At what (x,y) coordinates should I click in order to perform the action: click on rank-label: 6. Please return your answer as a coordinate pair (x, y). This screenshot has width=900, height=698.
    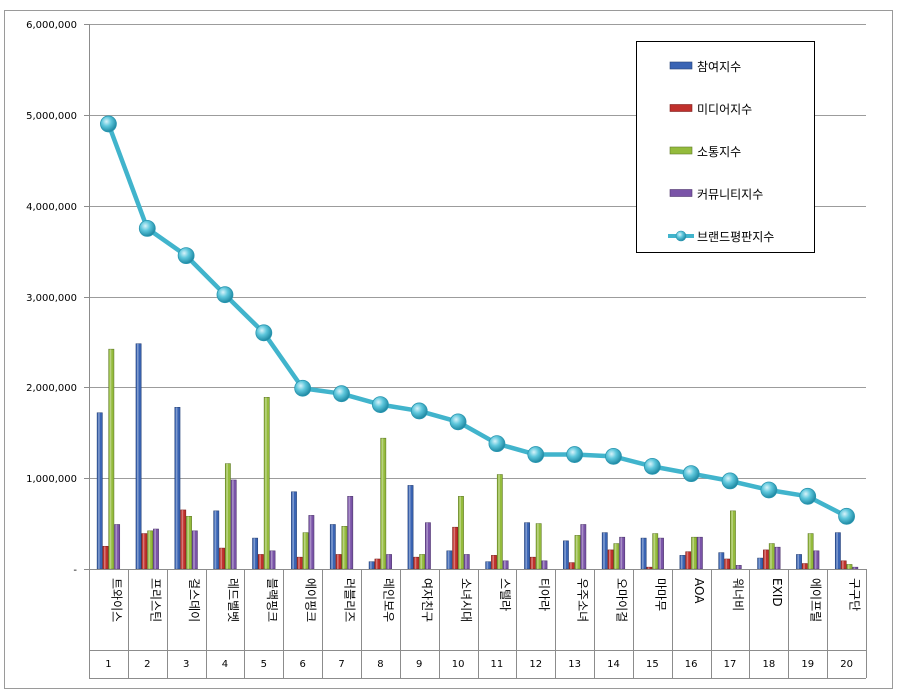
    Looking at the image, I should click on (302, 664).